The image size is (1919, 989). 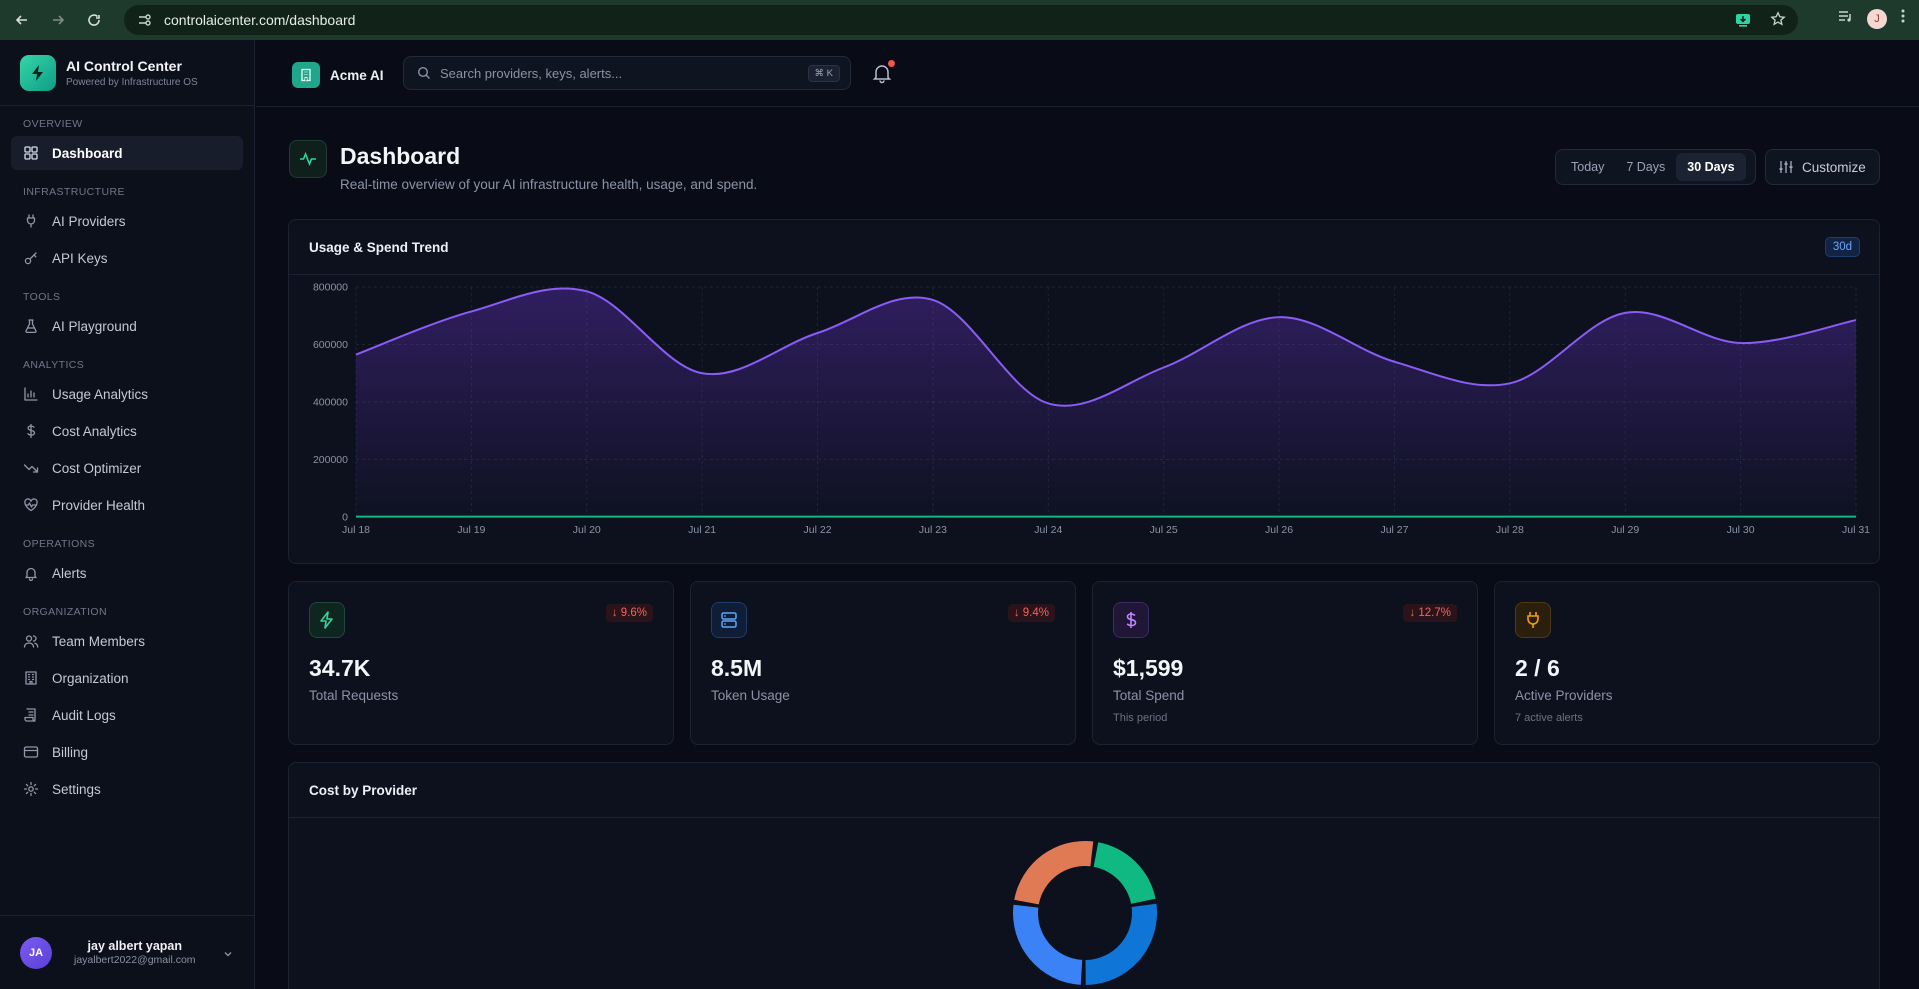 I want to click on users-icon, so click(x=31, y=641).